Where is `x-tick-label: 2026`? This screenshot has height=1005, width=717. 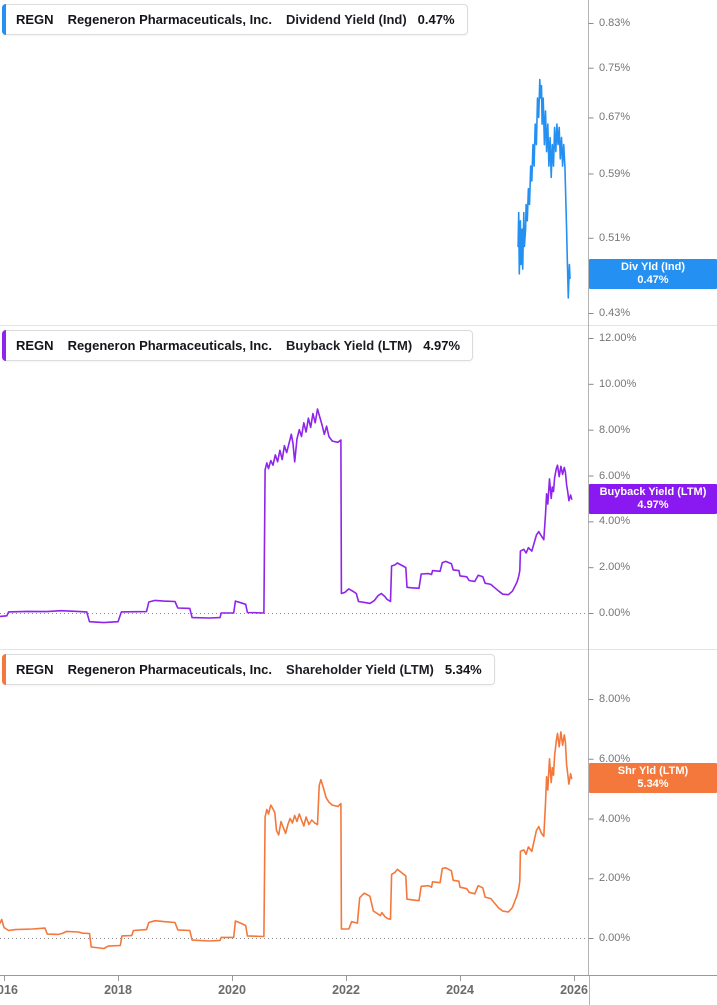
x-tick-label: 2026 is located at coordinates (574, 990).